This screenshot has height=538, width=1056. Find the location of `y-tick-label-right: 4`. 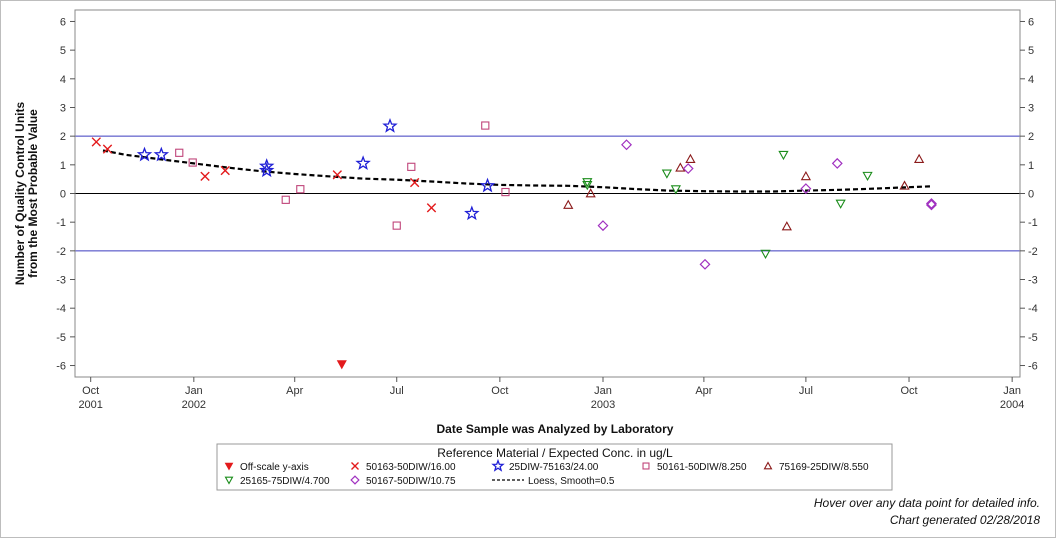

y-tick-label-right: 4 is located at coordinates (1031, 80).